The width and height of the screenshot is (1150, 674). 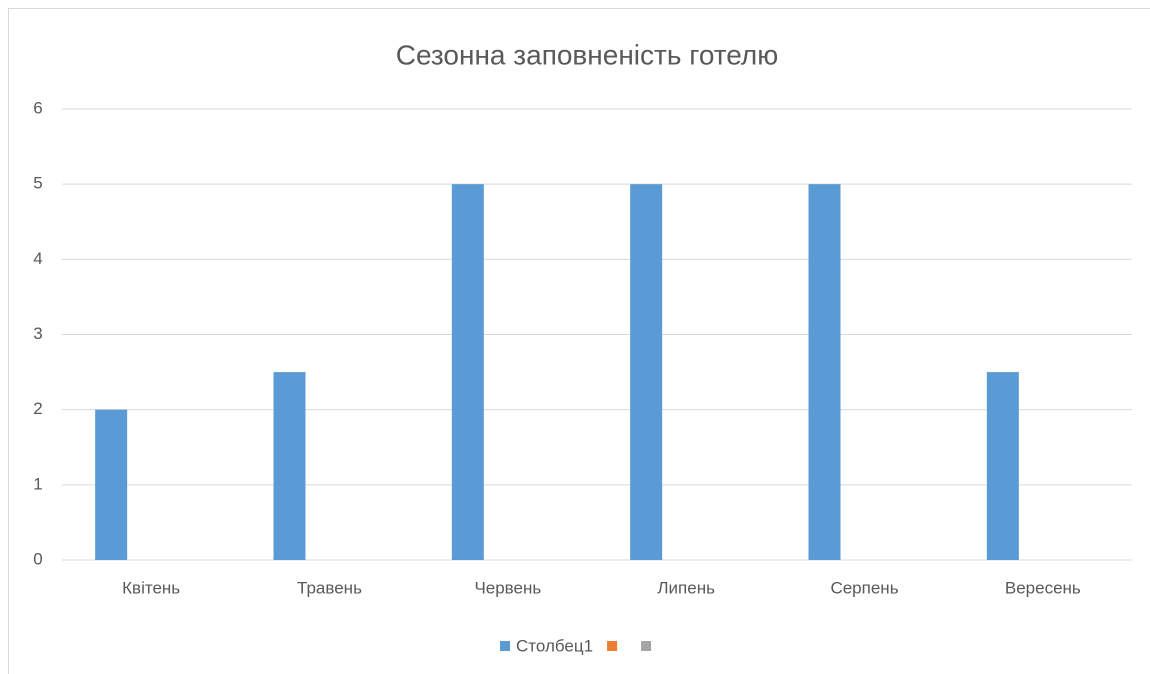 I want to click on y-tick-label: 2, so click(x=37, y=408).